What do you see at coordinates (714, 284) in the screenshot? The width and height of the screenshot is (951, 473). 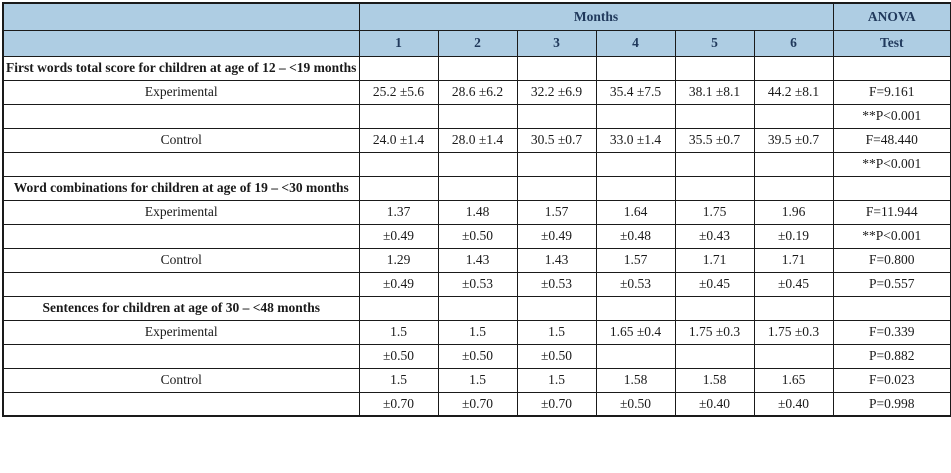 I see `value-cell: ±0.45` at bounding box center [714, 284].